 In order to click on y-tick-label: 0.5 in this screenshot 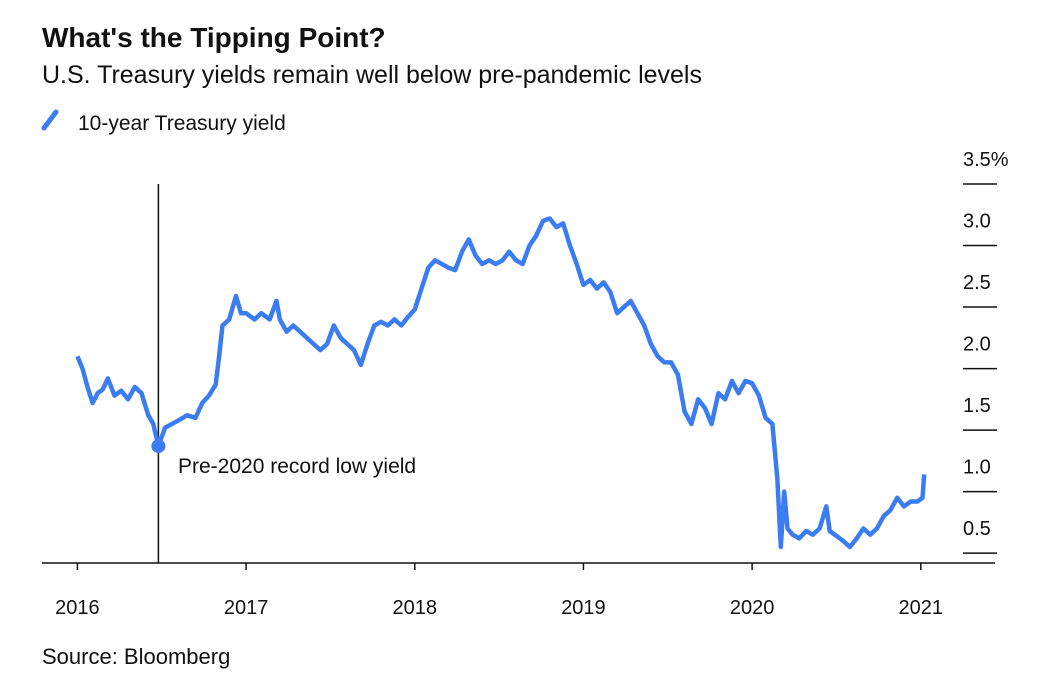, I will do `click(977, 529)`.